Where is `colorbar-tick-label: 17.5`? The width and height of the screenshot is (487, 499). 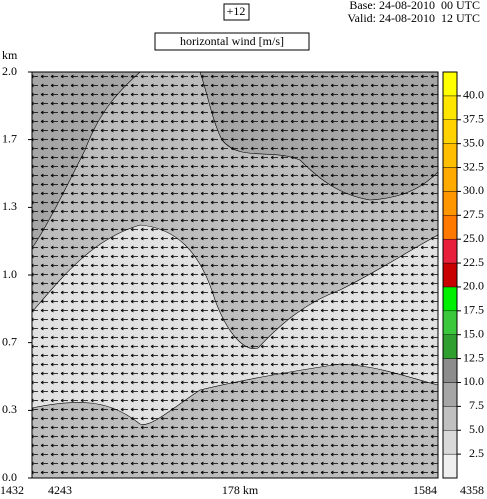
colorbar-tick-label: 17.5 is located at coordinates (473, 310).